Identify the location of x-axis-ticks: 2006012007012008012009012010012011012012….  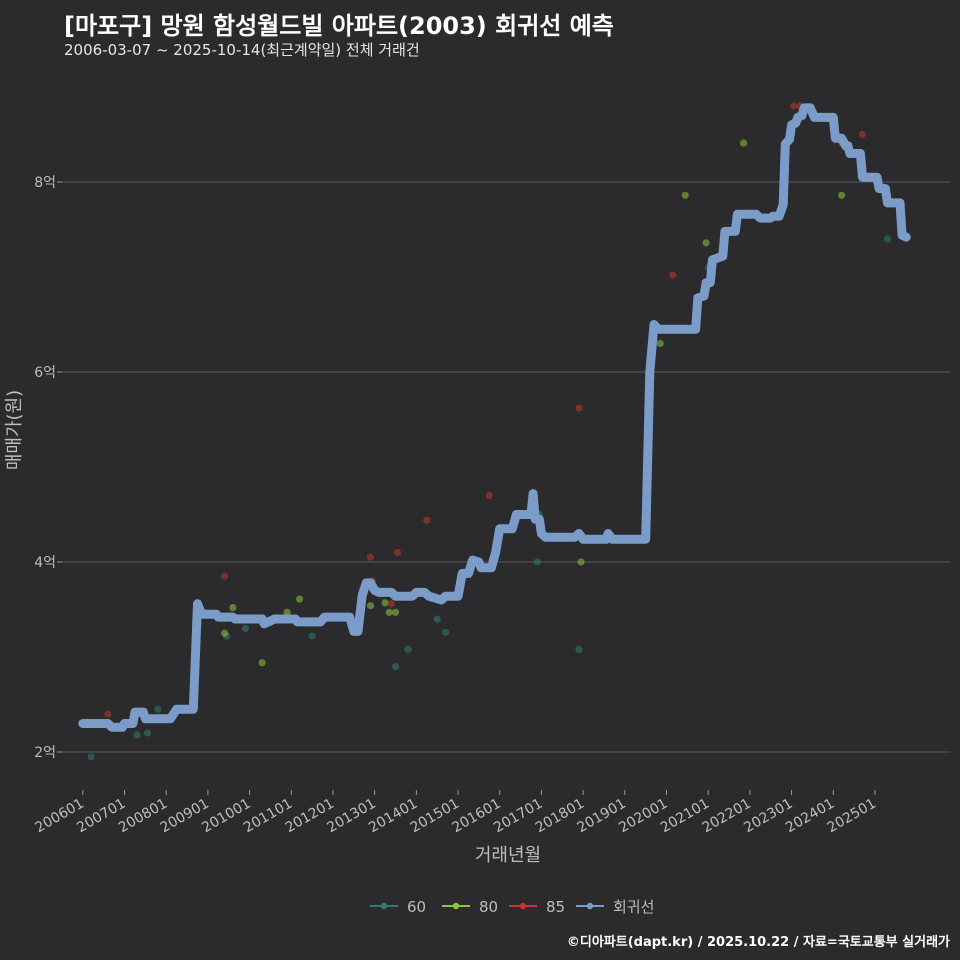
(456, 813).